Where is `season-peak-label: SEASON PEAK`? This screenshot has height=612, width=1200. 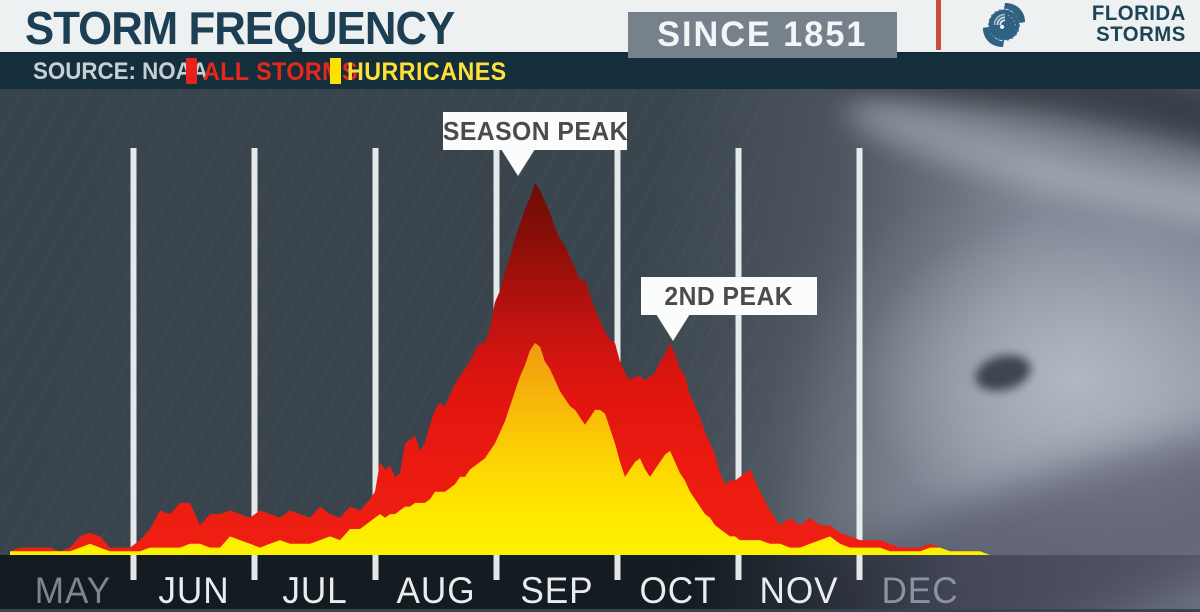 season-peak-label: SEASON PEAK is located at coordinates (535, 130).